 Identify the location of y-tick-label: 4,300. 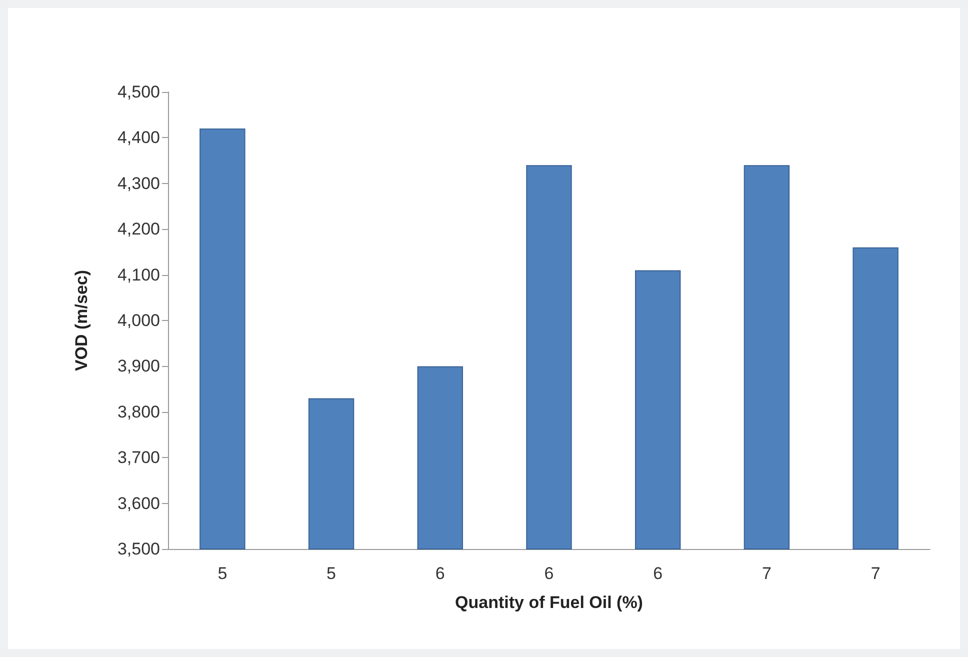
(138, 183).